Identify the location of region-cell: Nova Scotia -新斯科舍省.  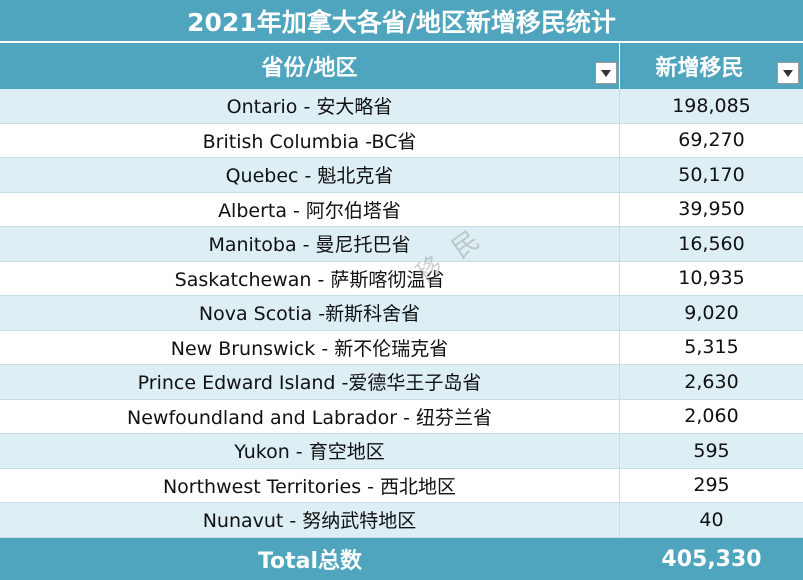
(310, 313).